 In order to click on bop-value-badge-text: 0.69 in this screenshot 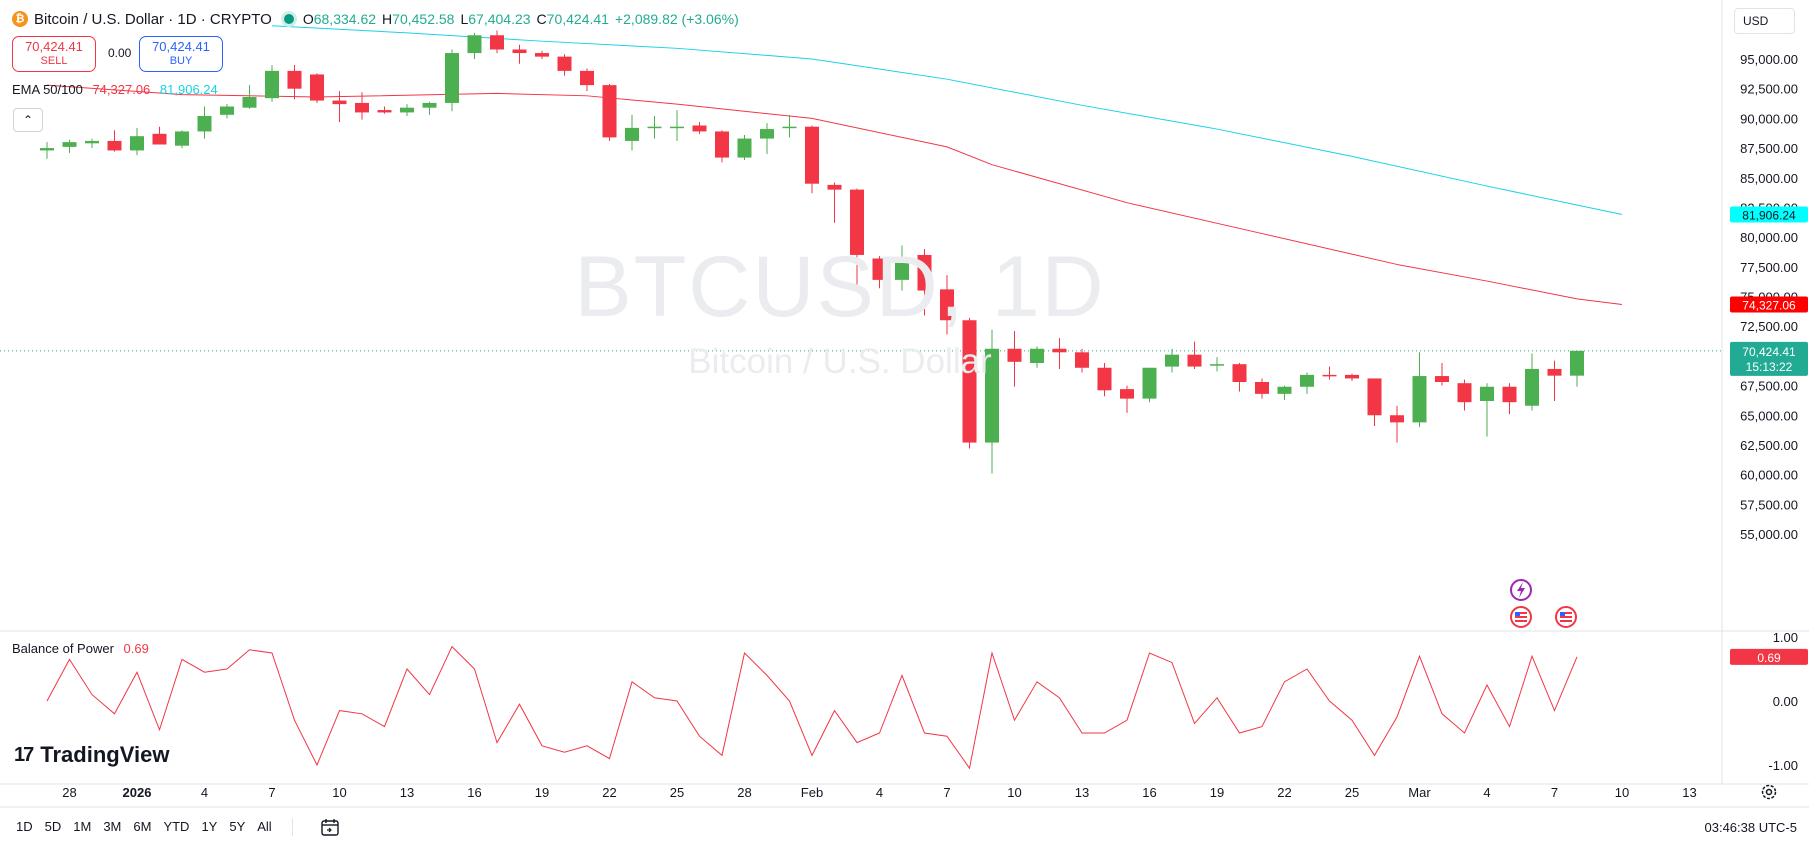, I will do `click(1769, 658)`.